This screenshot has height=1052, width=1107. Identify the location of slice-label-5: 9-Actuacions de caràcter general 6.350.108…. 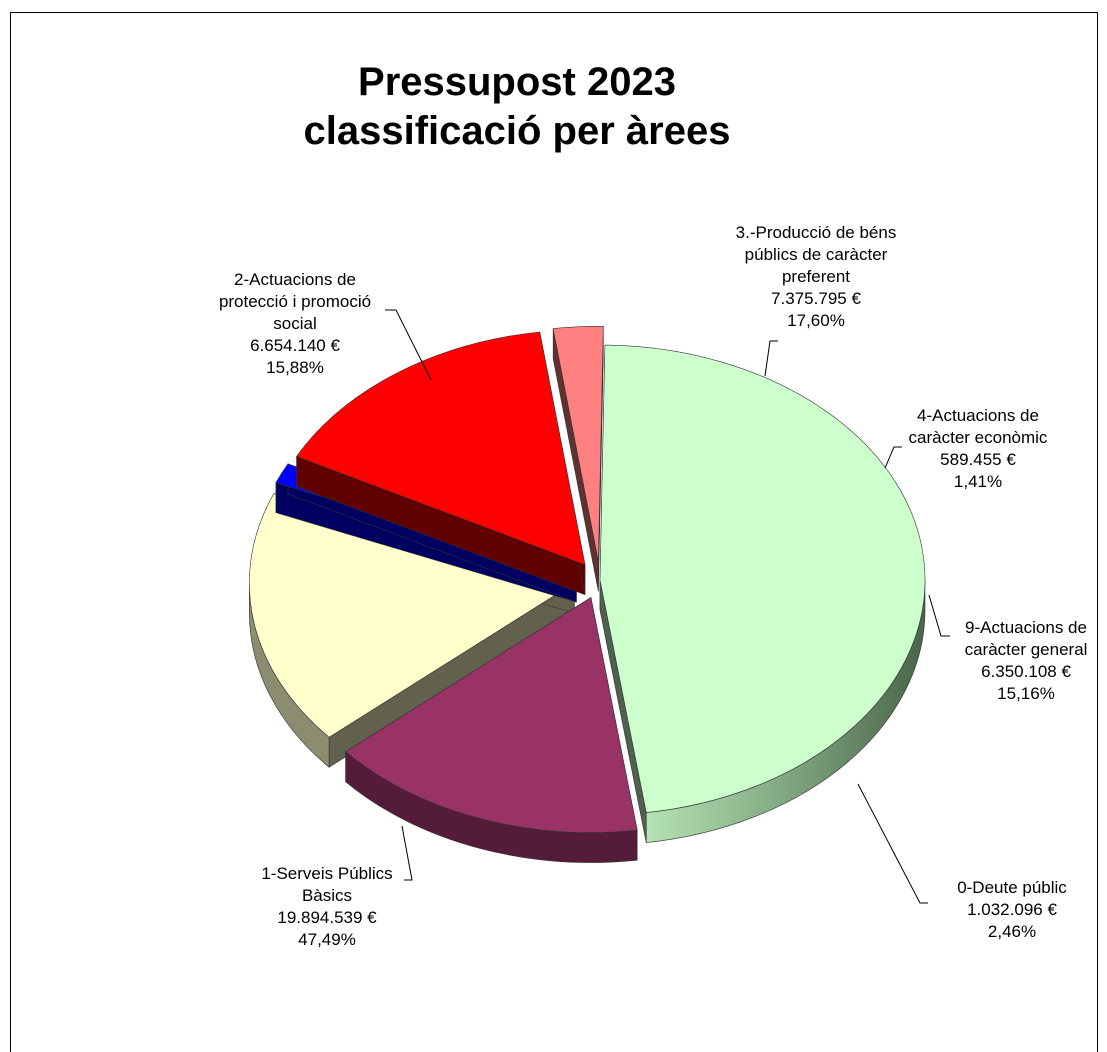
(1026, 660).